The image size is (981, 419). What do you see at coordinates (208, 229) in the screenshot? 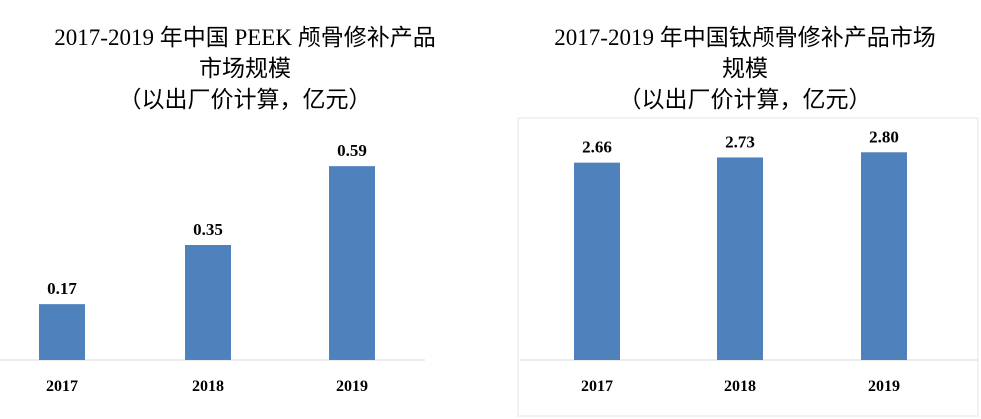
I see `value-label: 0.35` at bounding box center [208, 229].